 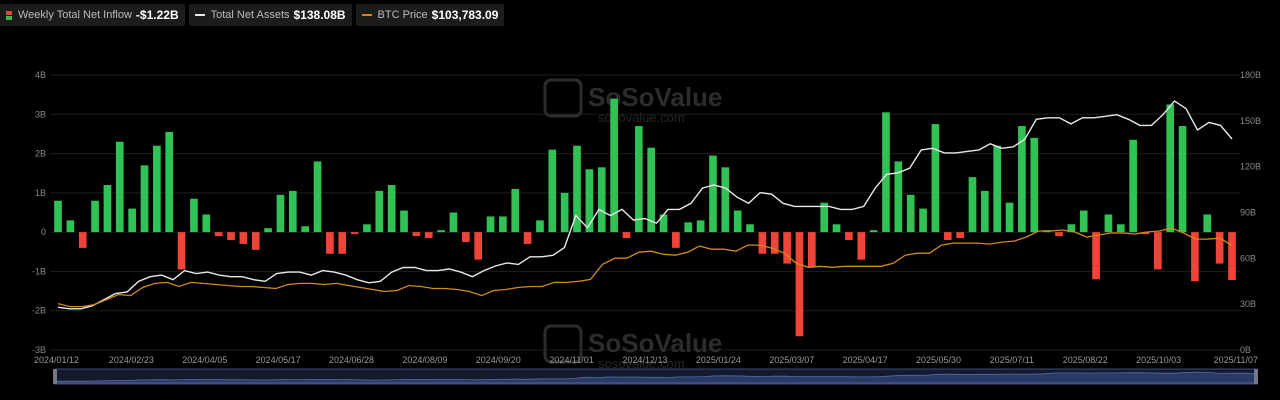 I want to click on left-tick-label: -1B, so click(x=39, y=271).